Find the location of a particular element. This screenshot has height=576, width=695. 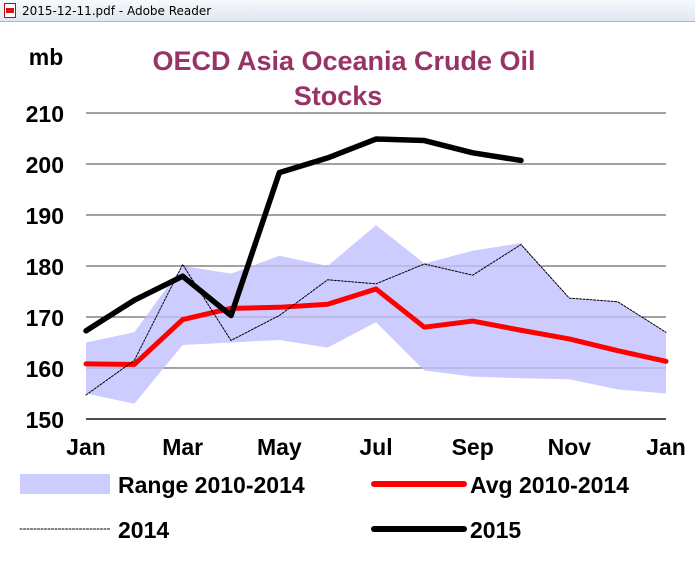

chart-title: OECD Asia Oceania Crude Oil Stocks is located at coordinates (343, 78).